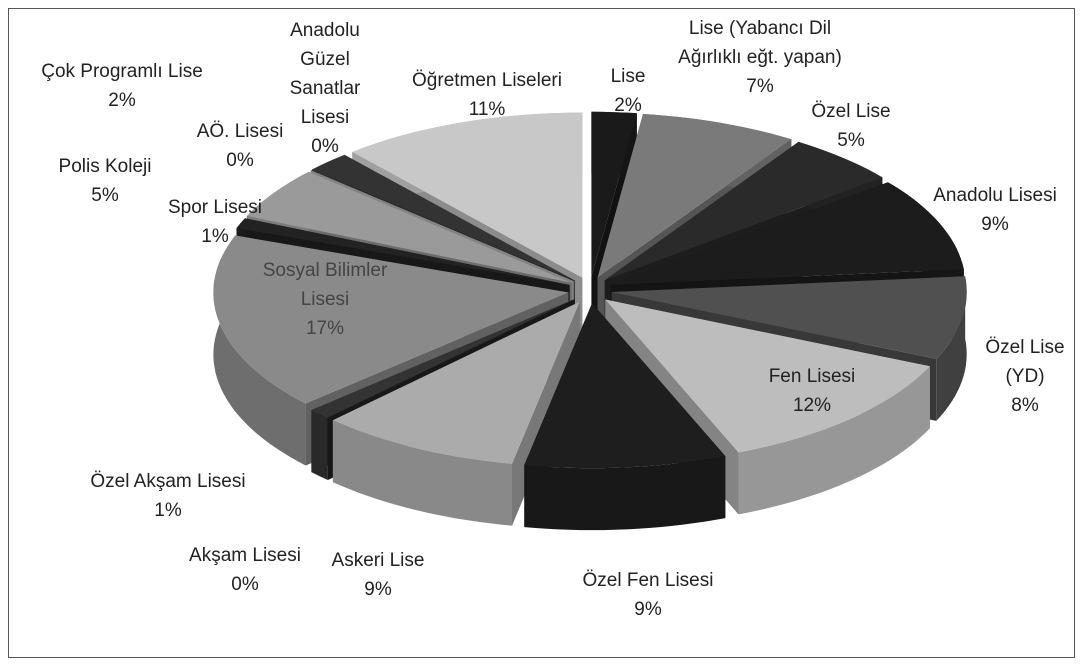  What do you see at coordinates (245, 555) in the screenshot?
I see `category-label: Akşam Lisesi` at bounding box center [245, 555].